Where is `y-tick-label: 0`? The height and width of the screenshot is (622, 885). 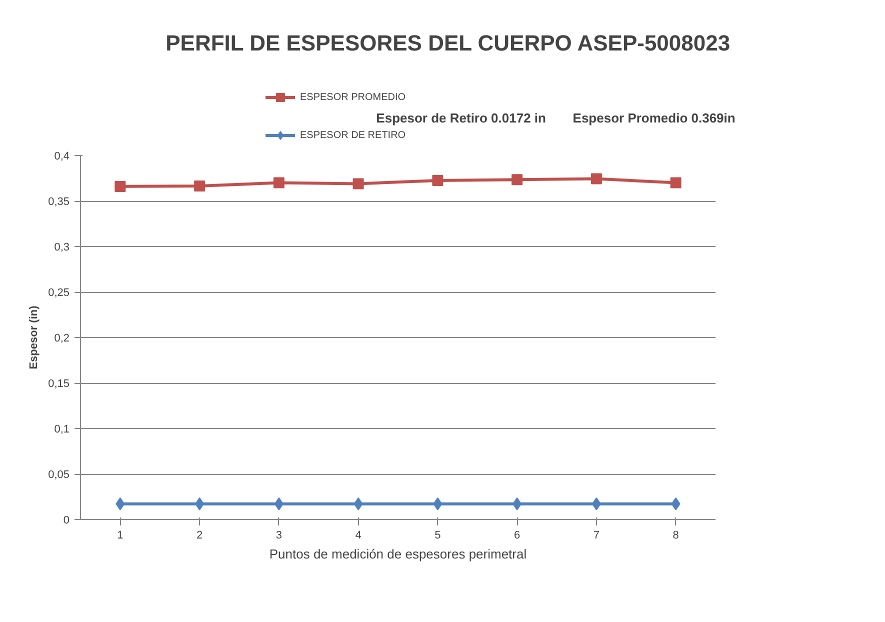 y-tick-label: 0 is located at coordinates (66, 520).